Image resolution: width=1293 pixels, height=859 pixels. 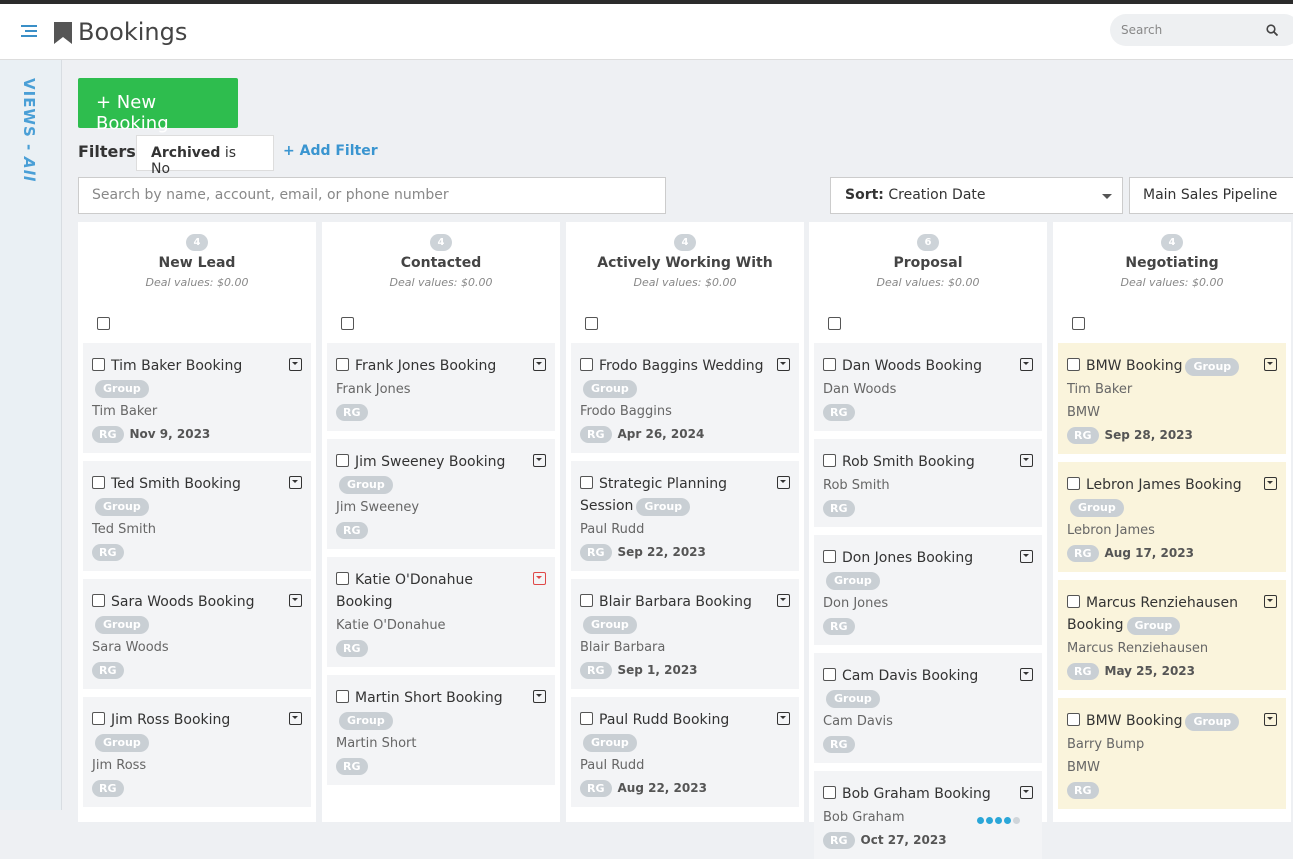 I want to click on booking-card: Katie O'Donahue Booking Katie O'Donahue RG, so click(x=441, y=612).